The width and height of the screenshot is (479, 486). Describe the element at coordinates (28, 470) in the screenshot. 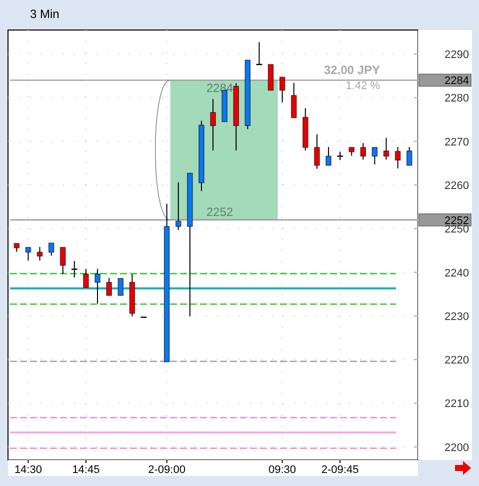

I see `x-tick-label: 14:30` at that location.